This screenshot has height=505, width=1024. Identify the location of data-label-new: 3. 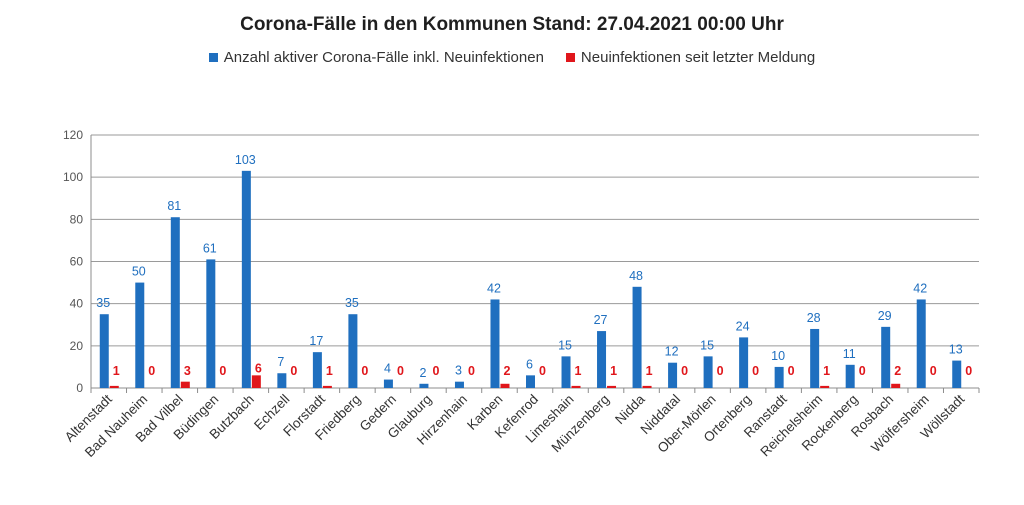
(187, 371).